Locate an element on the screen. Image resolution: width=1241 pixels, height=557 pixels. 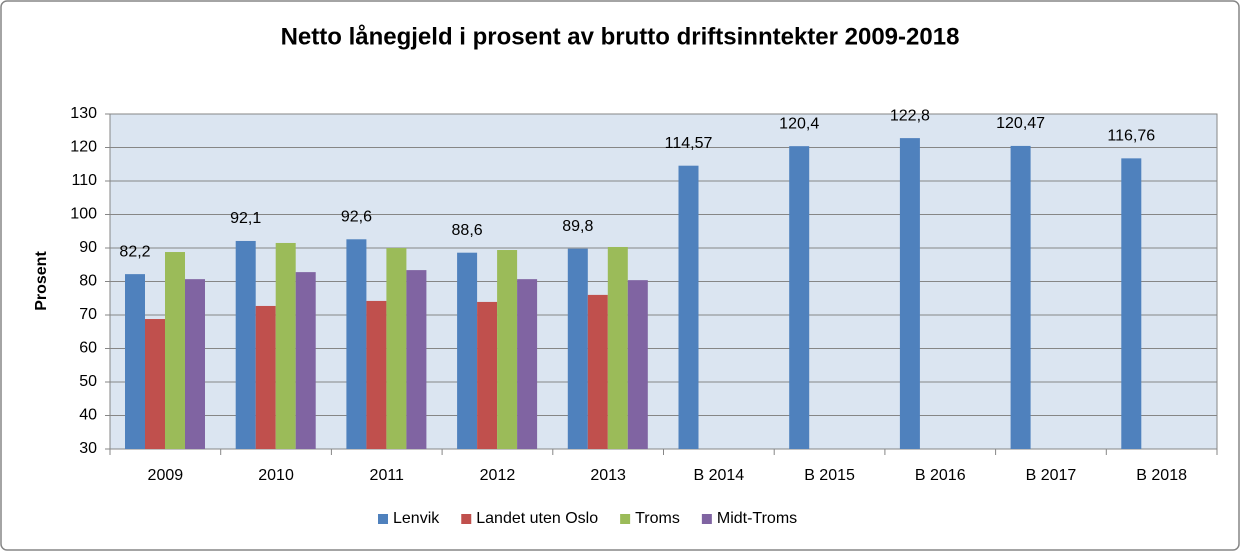
legend-label: Landet uten Oslo is located at coordinates (537, 518).